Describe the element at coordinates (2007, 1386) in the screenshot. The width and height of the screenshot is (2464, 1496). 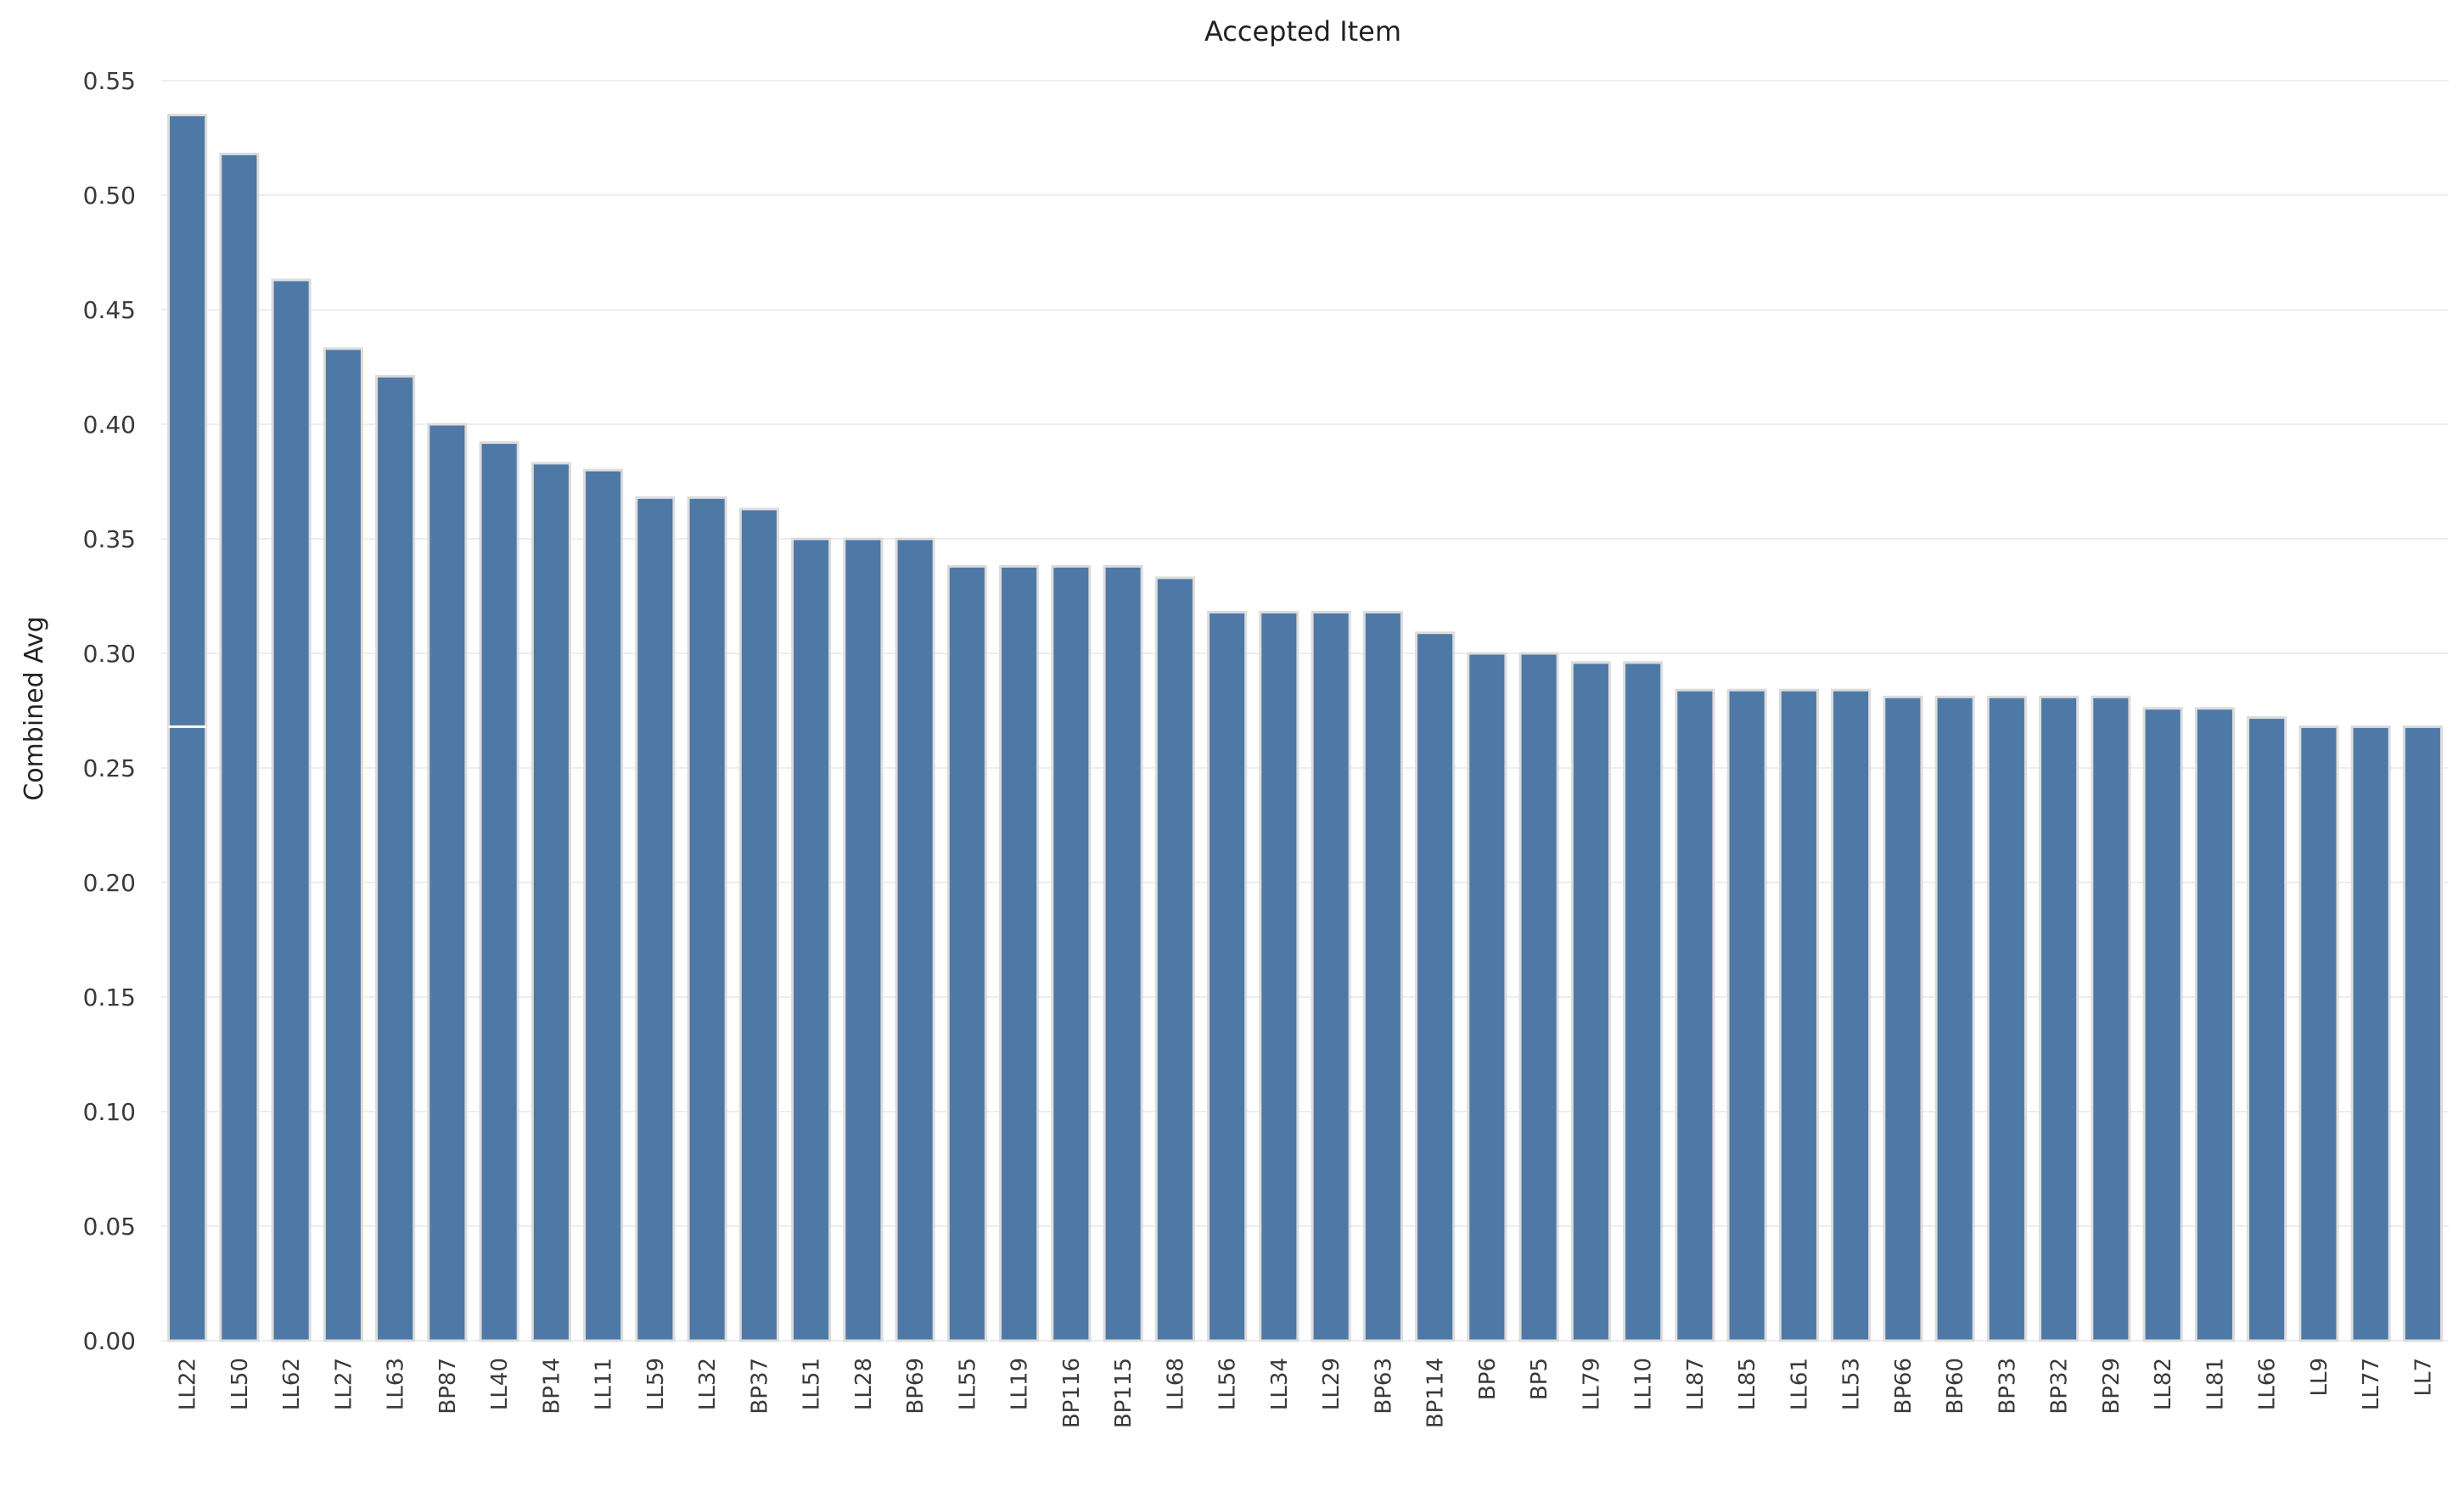
I see `x-tick-label: BP33` at that location.